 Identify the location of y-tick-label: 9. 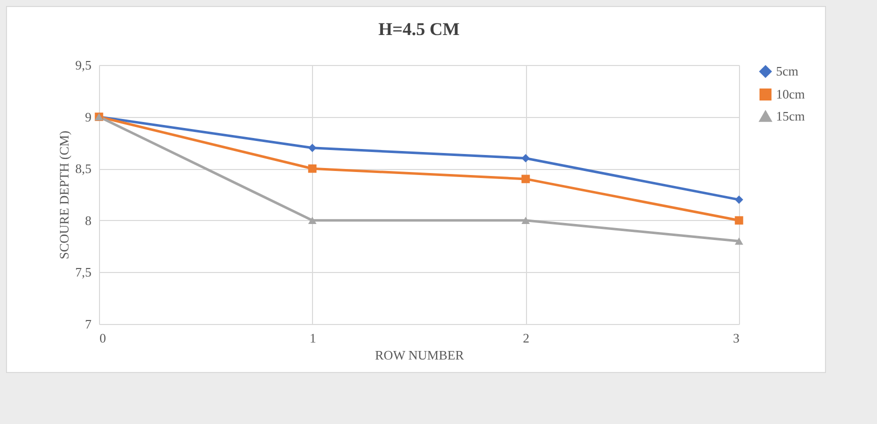
(88, 116).